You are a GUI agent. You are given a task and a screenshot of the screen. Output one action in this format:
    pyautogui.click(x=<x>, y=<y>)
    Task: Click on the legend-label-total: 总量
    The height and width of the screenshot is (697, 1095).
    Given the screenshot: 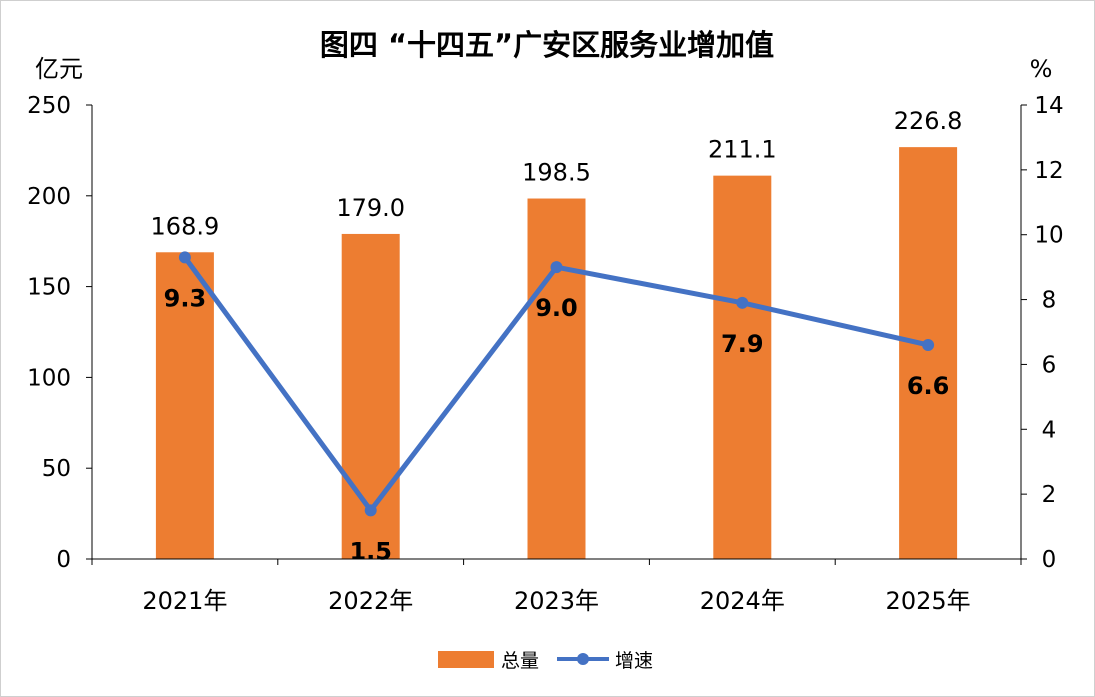 What is the action you would take?
    pyautogui.click(x=520, y=661)
    